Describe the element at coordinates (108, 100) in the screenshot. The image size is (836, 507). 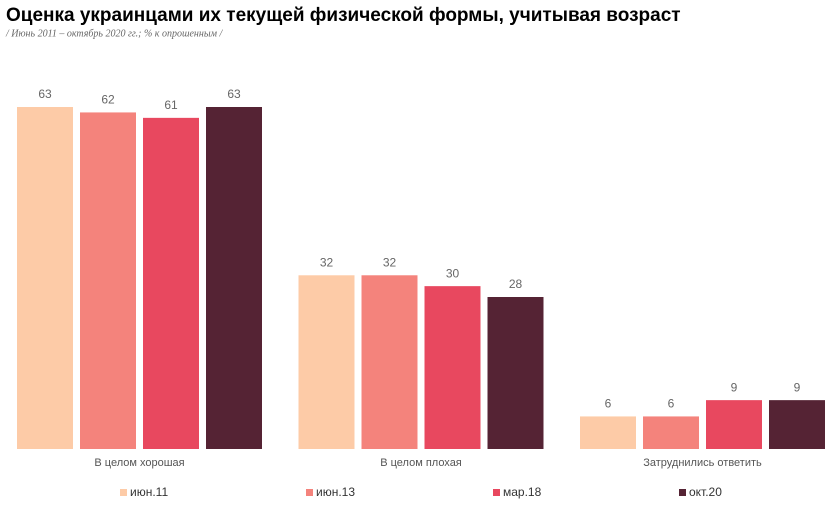
I see `value-label: 62` at that location.